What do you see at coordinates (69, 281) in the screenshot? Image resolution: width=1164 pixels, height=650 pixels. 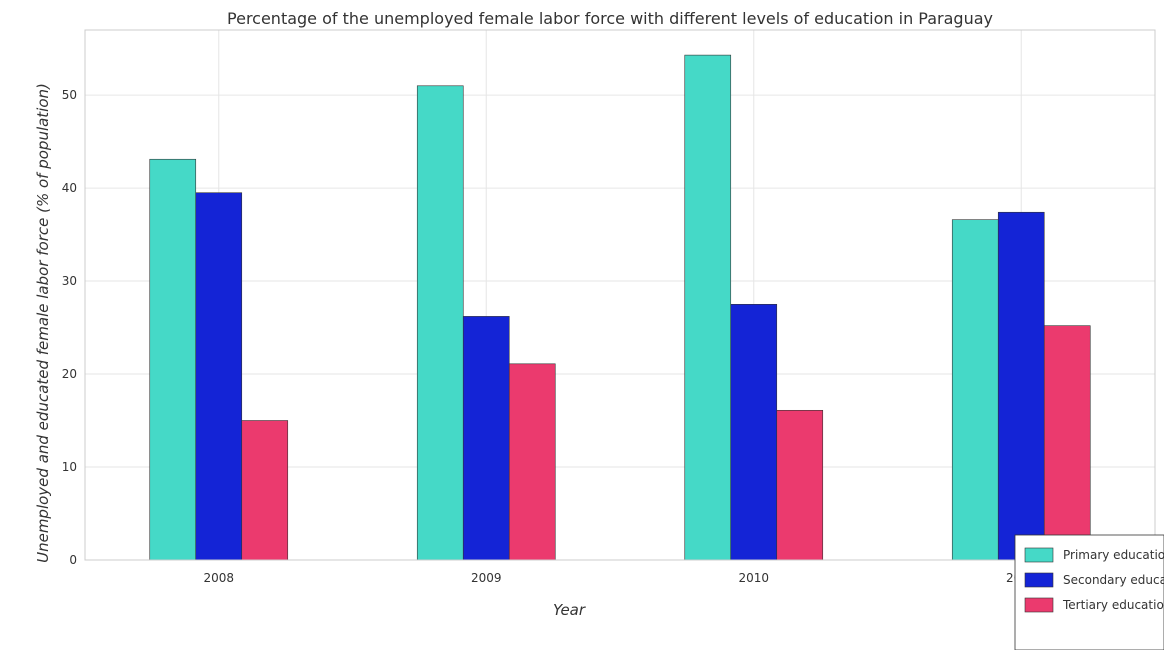 I see `y-tick-label: 30` at bounding box center [69, 281].